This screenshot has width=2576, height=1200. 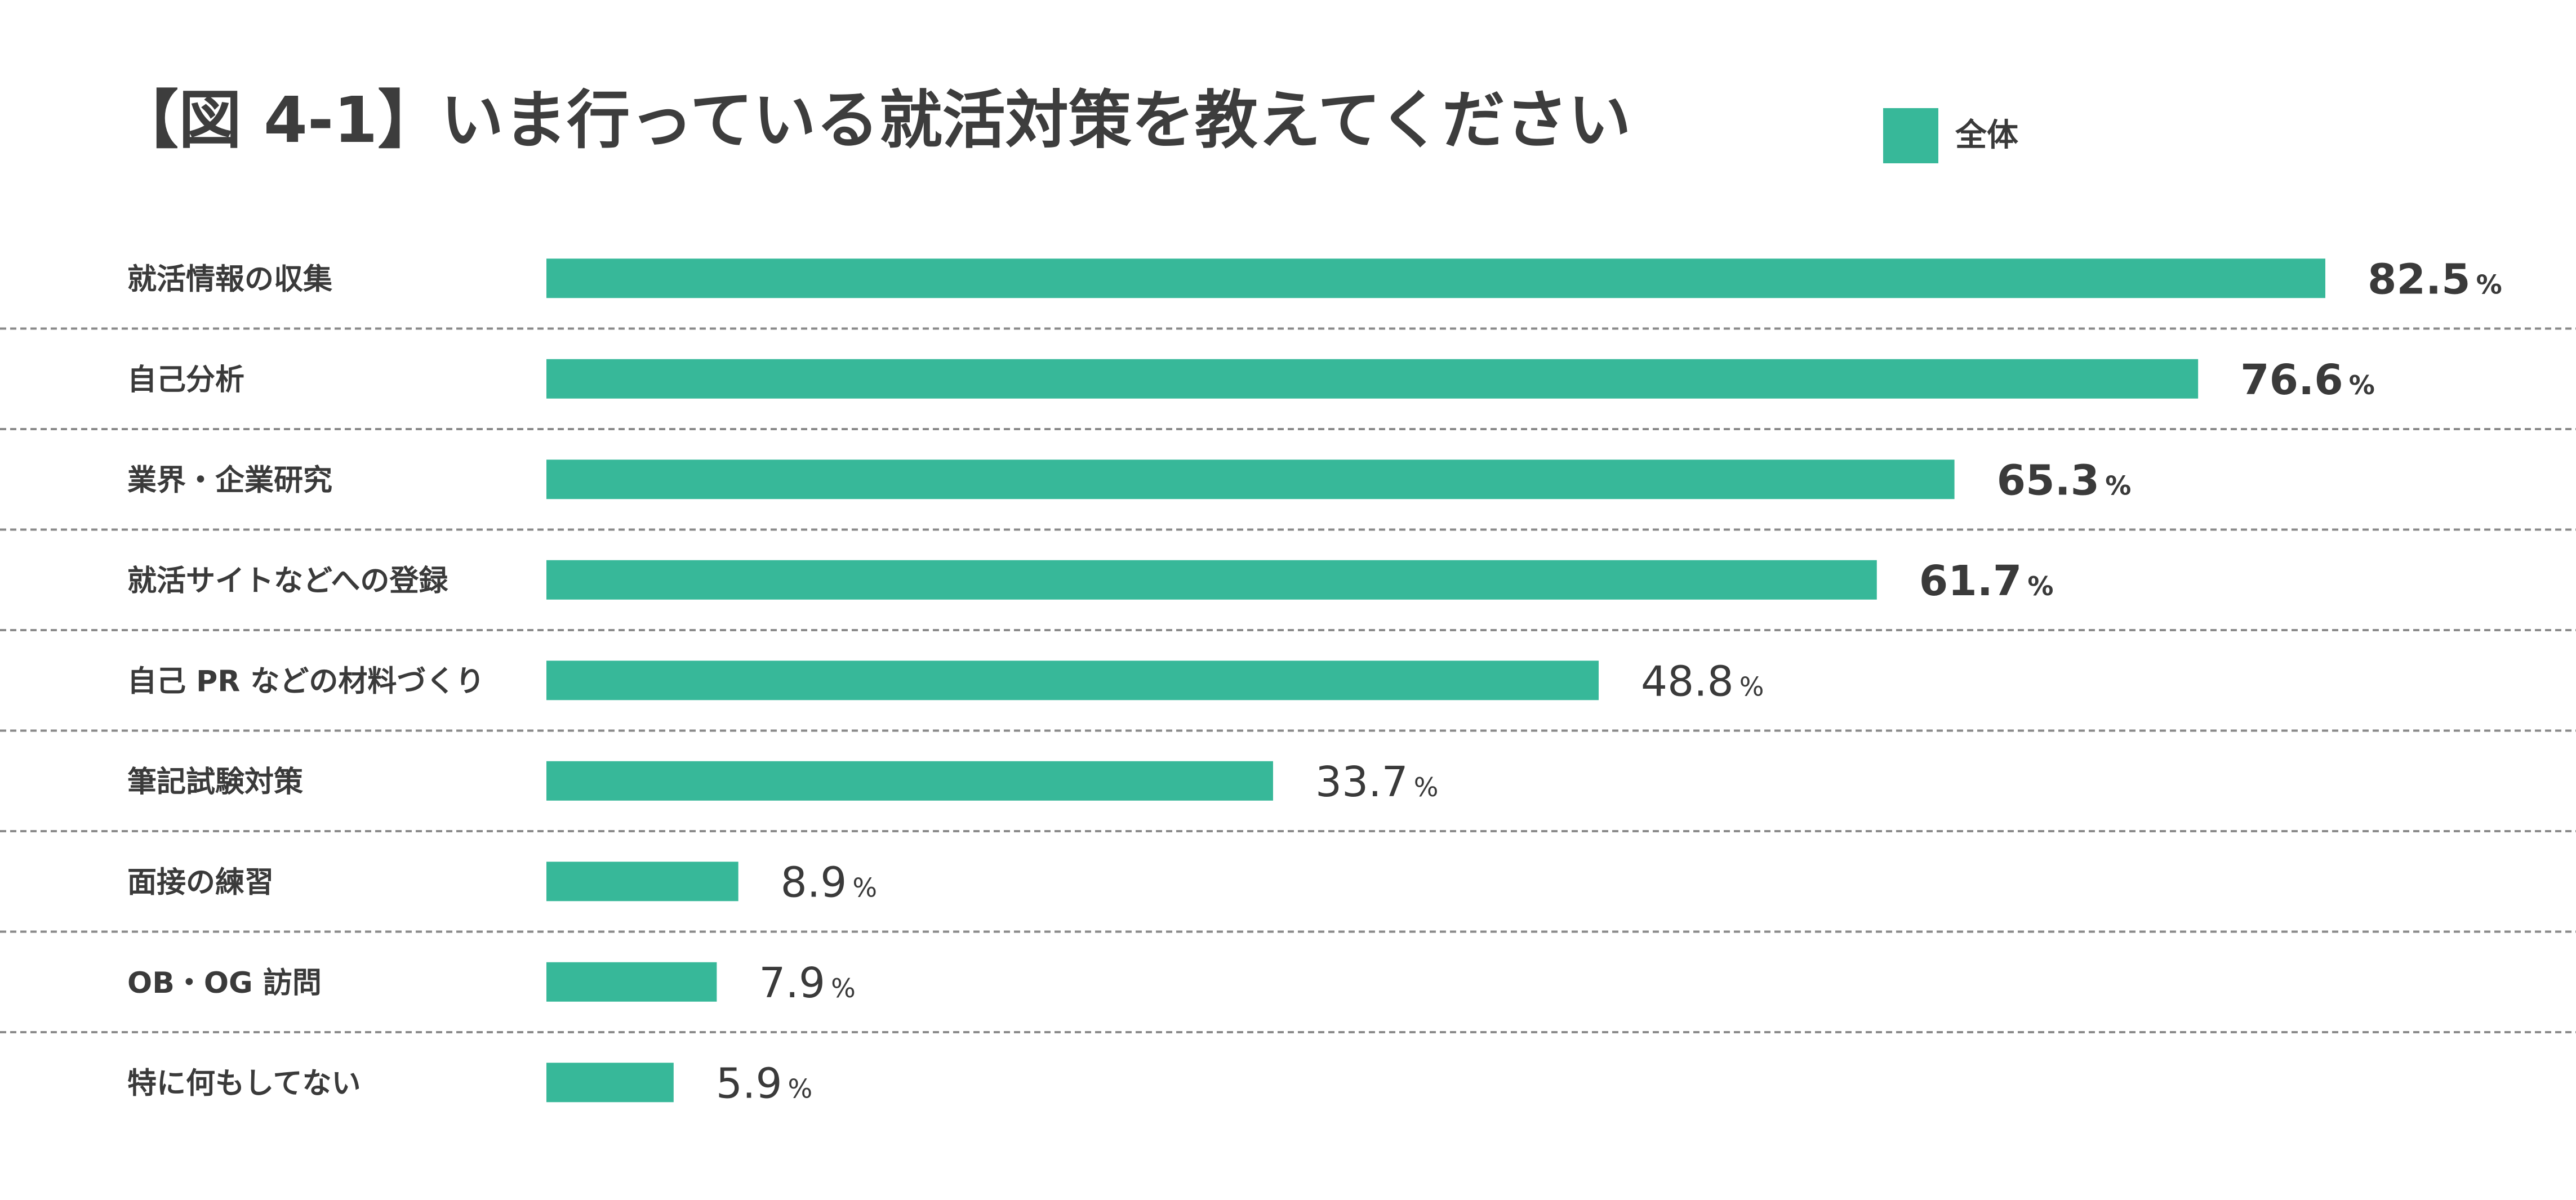 I want to click on category-label: 就活情報の収集, so click(x=229, y=279).